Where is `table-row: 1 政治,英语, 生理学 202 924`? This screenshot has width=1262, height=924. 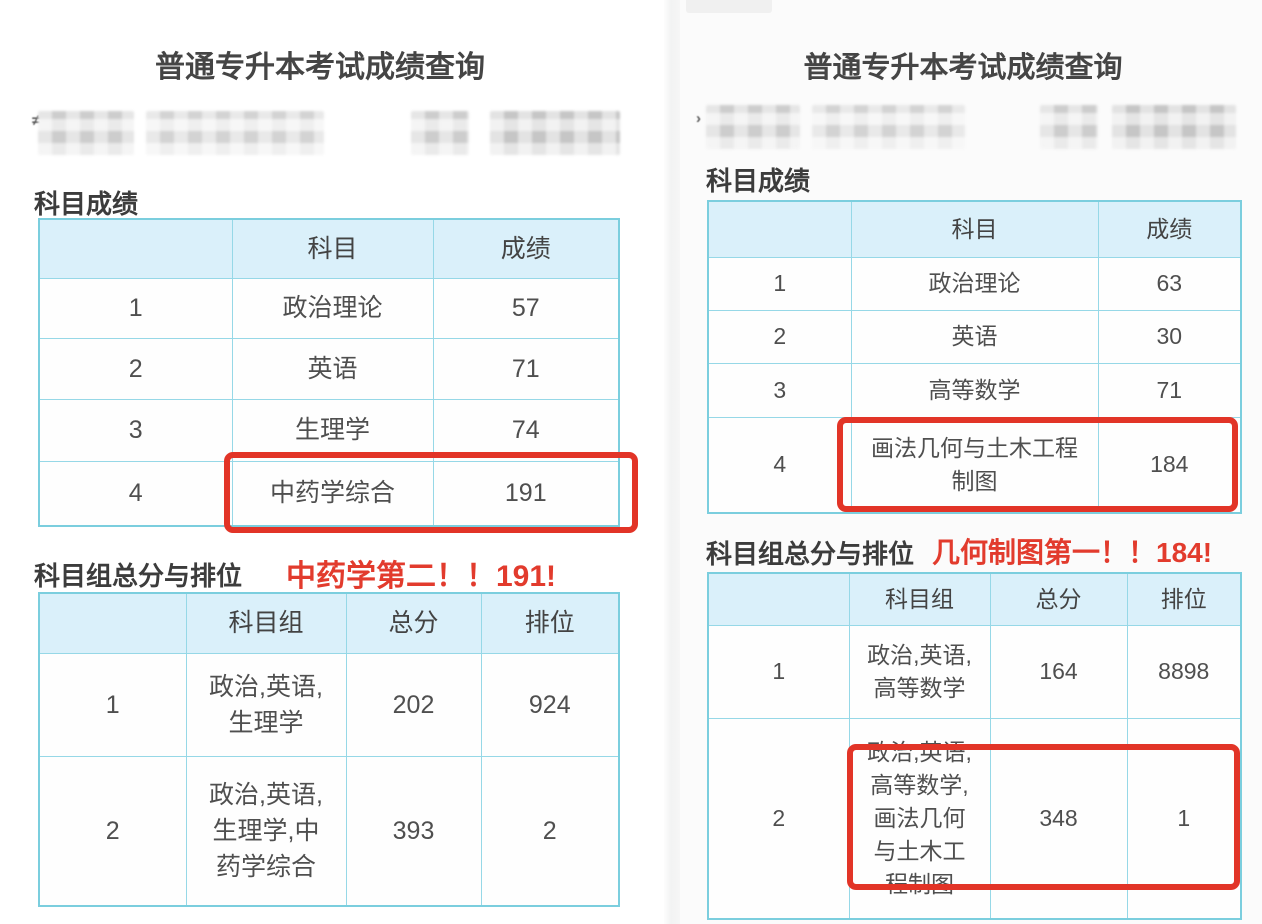
table-row: 1 政治,英语, 生理学 202 924 is located at coordinates (329, 704).